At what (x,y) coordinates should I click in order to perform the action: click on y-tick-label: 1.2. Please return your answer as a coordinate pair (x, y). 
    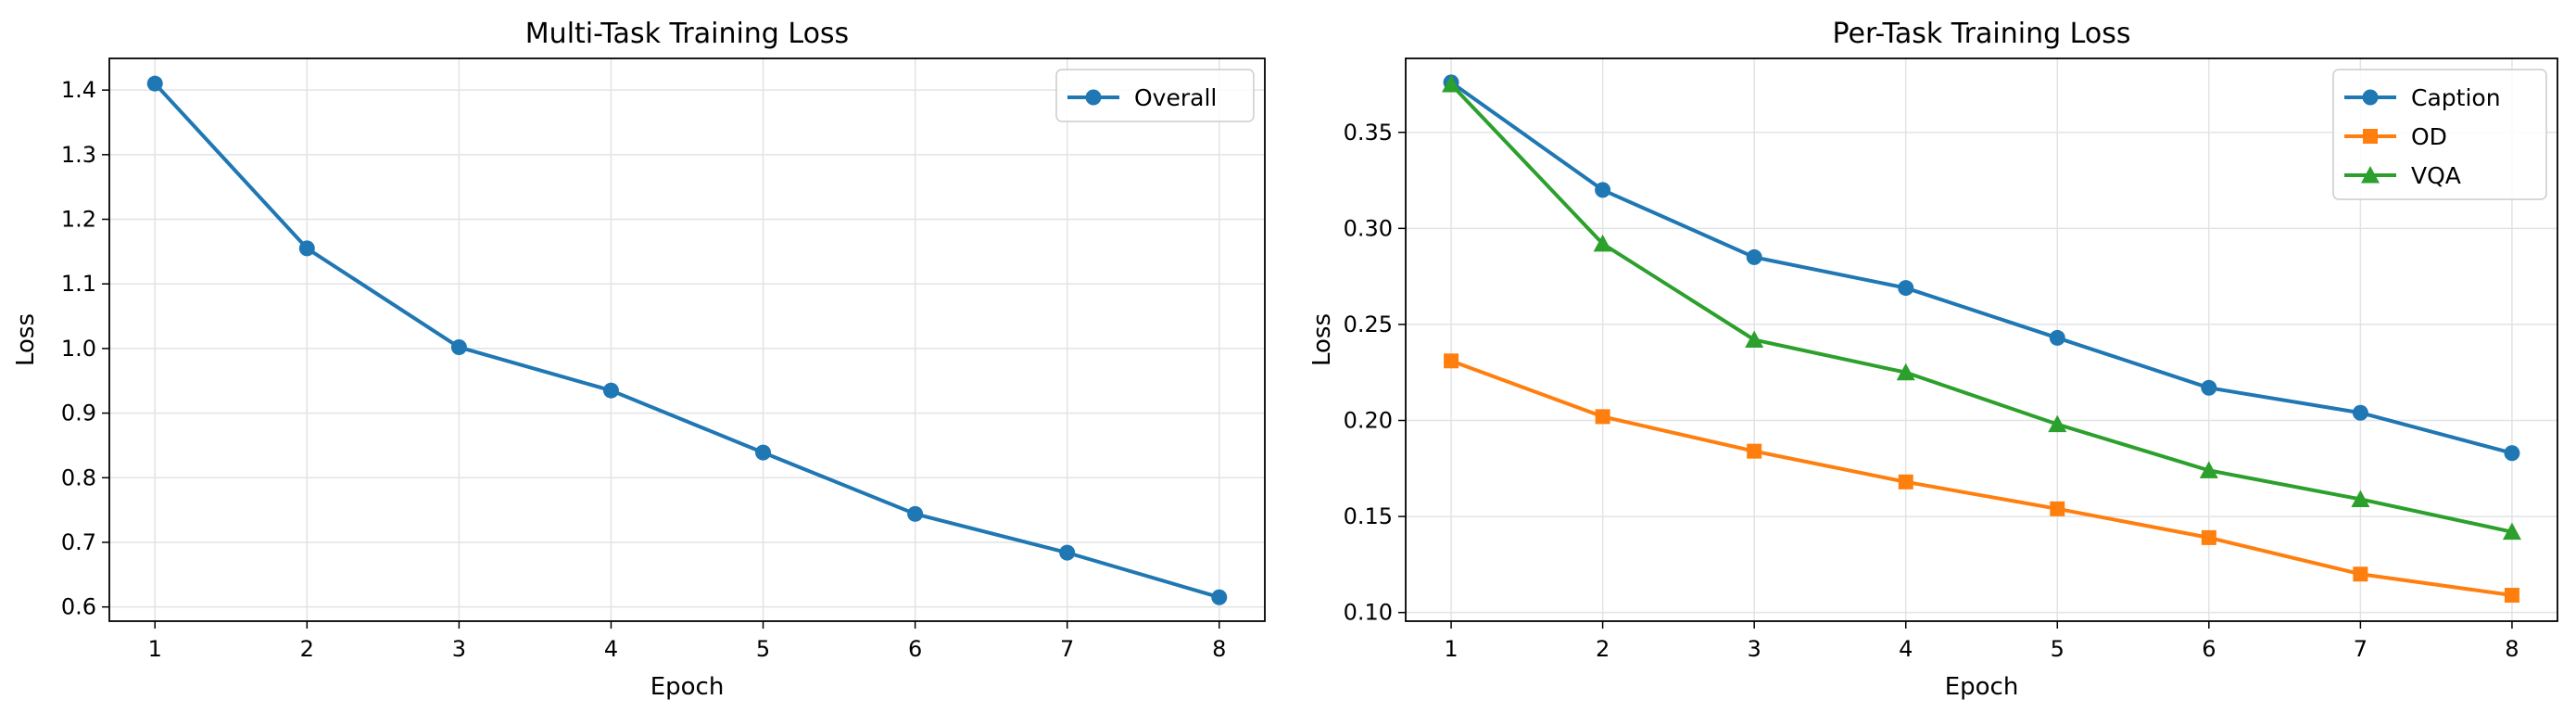
    Looking at the image, I should click on (78, 220).